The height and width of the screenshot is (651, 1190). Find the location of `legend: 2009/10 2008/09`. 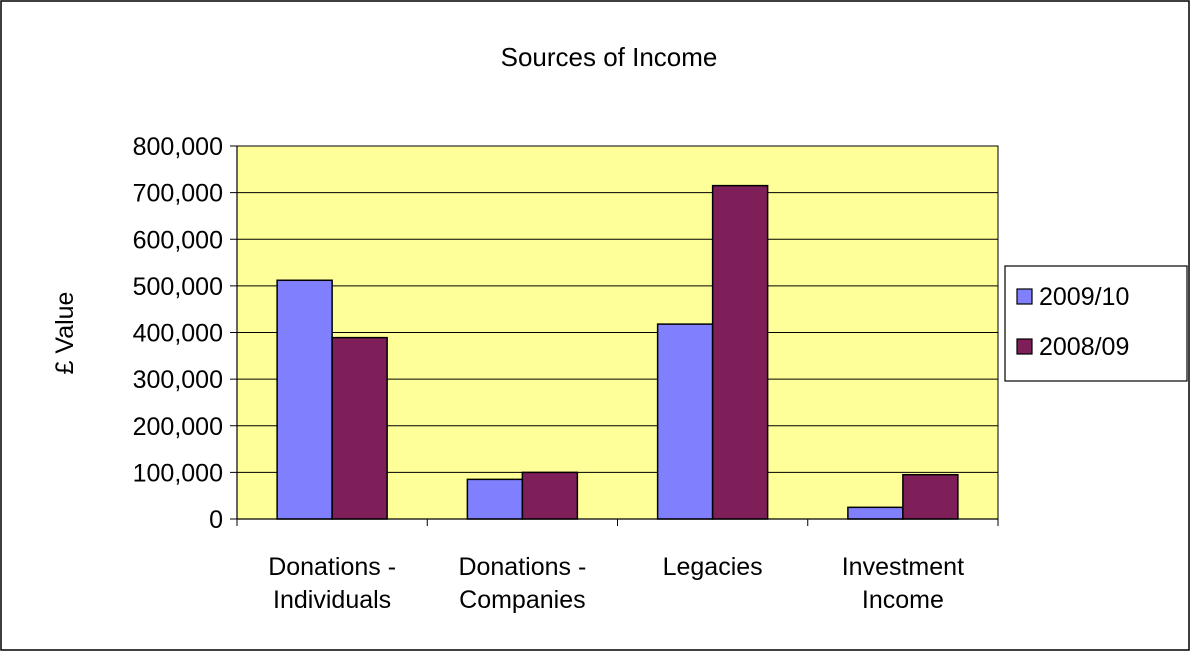

legend: 2009/10 2008/09 is located at coordinates (1096, 323).